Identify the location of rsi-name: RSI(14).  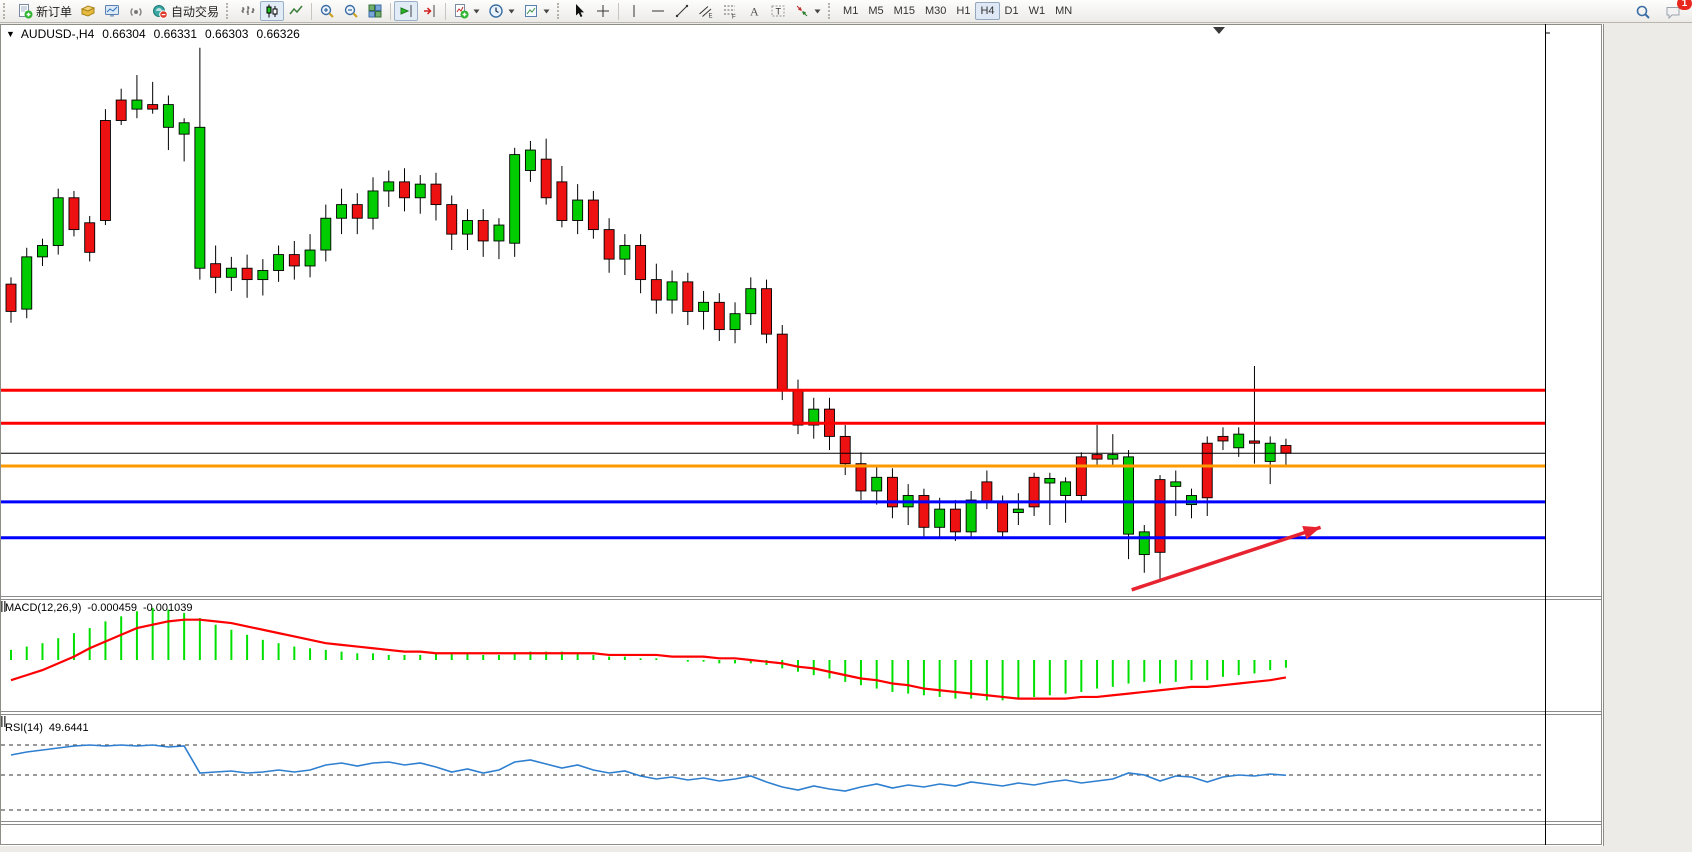
(24, 728).